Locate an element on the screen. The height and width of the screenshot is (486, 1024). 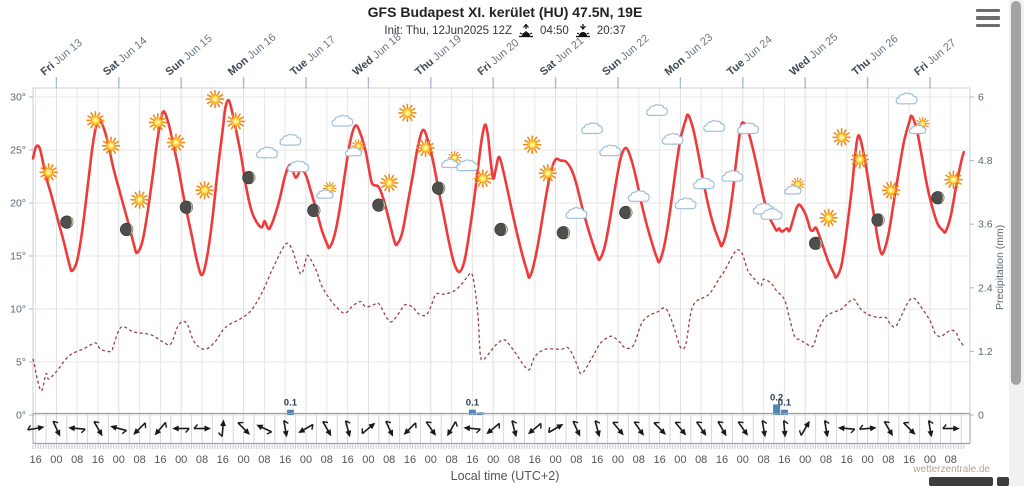
scrollbar-track is located at coordinates (1016, 243).